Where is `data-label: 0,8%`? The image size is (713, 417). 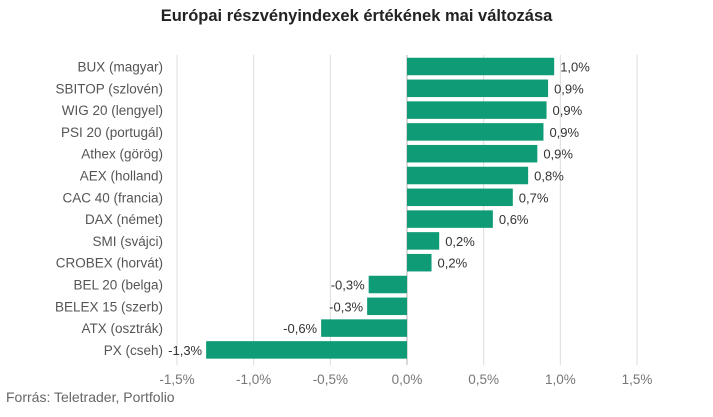
data-label: 0,8% is located at coordinates (549, 176).